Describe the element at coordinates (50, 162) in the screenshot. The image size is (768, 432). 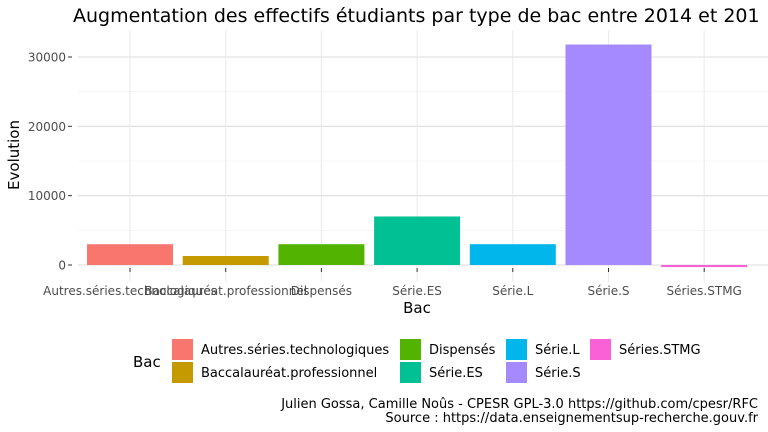
I see `y-axis-tick-labels: 0 10000 20000 30000` at that location.